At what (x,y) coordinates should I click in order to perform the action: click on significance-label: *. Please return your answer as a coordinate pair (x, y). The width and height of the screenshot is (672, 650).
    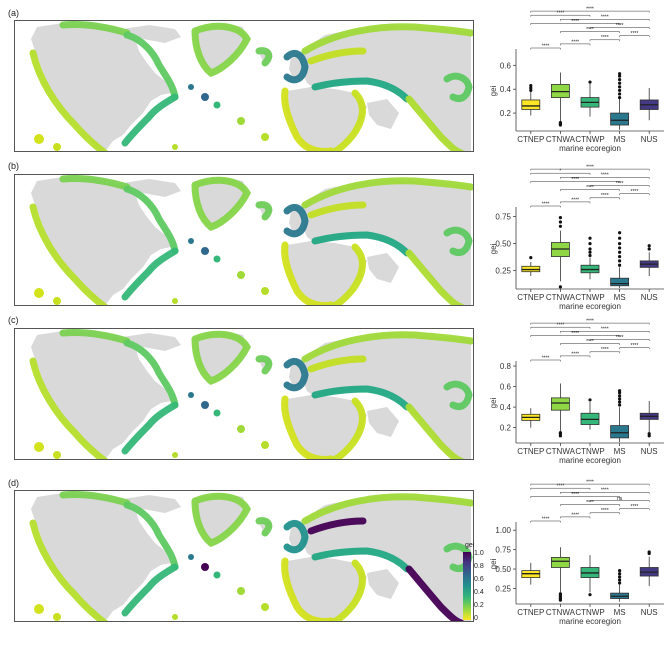
    Looking at the image, I should click on (560, 172).